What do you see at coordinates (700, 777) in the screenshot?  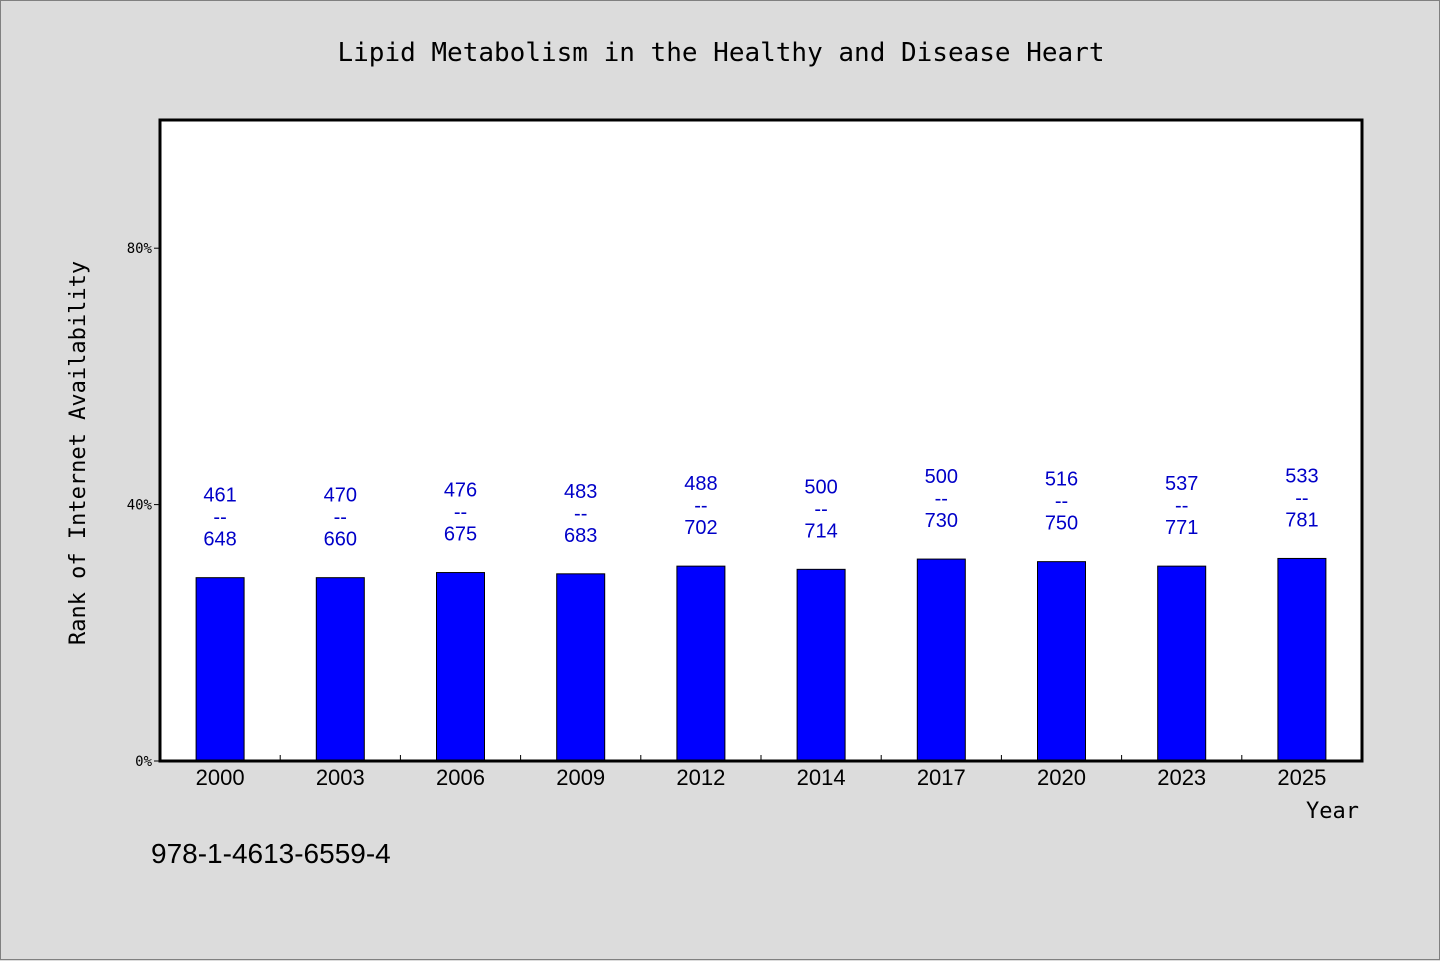 I see `x-tick-label-2012: 2012` at bounding box center [700, 777].